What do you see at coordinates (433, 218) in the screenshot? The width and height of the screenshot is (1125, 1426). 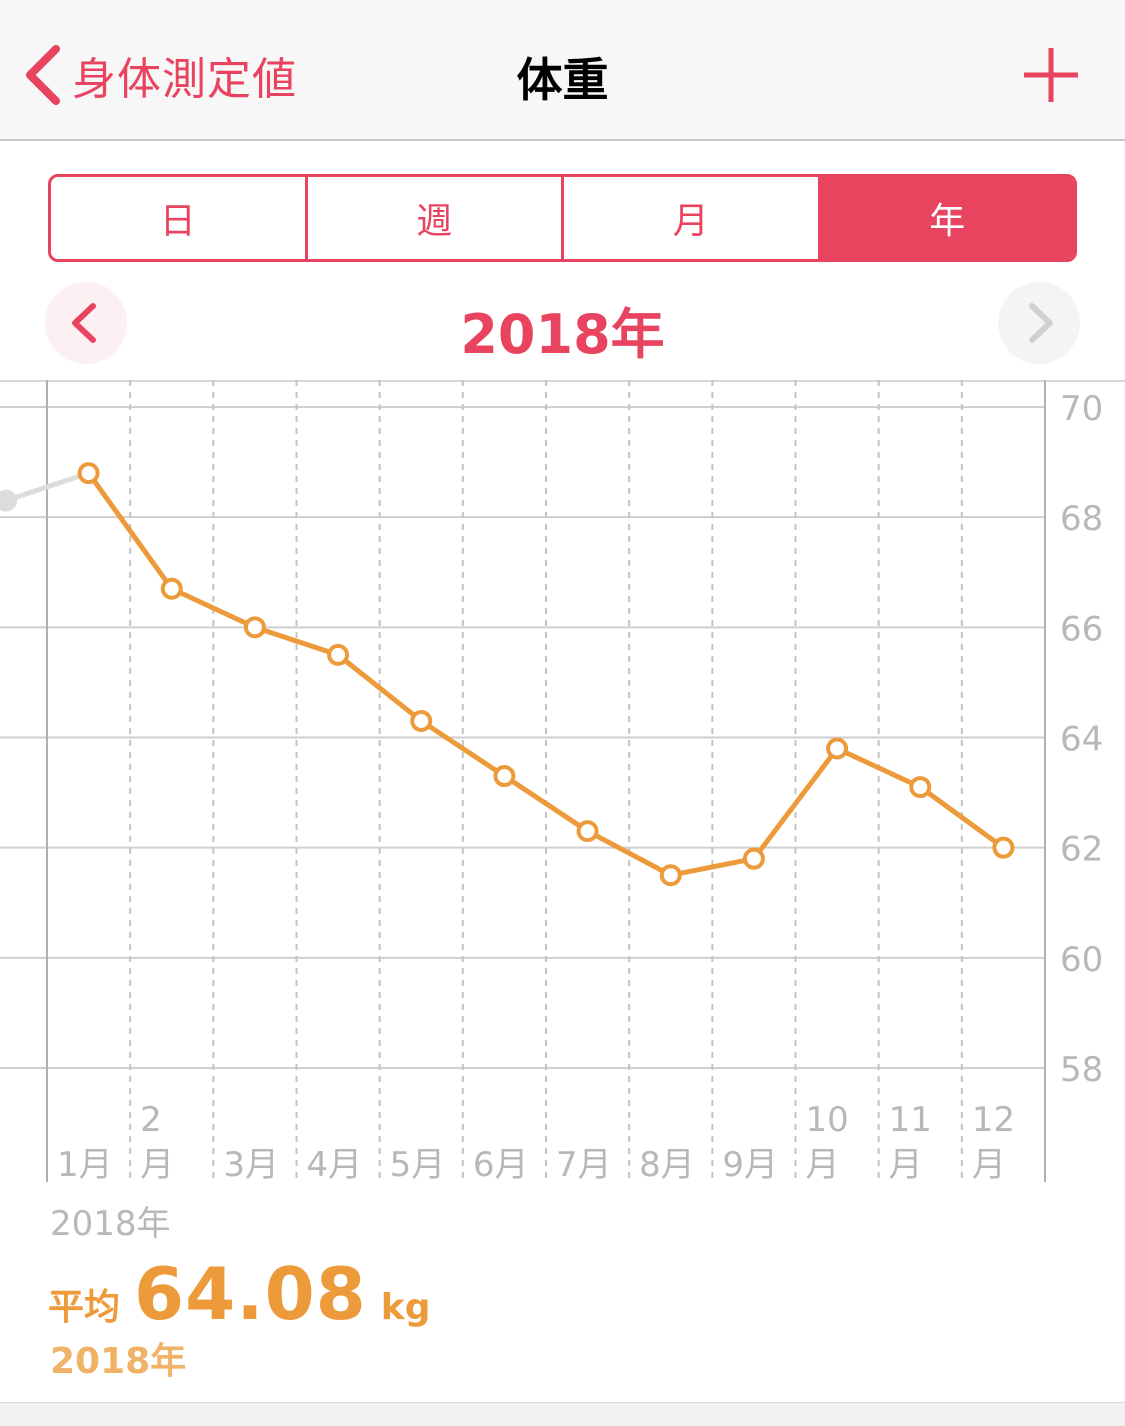 I see `segment-week: 週` at bounding box center [433, 218].